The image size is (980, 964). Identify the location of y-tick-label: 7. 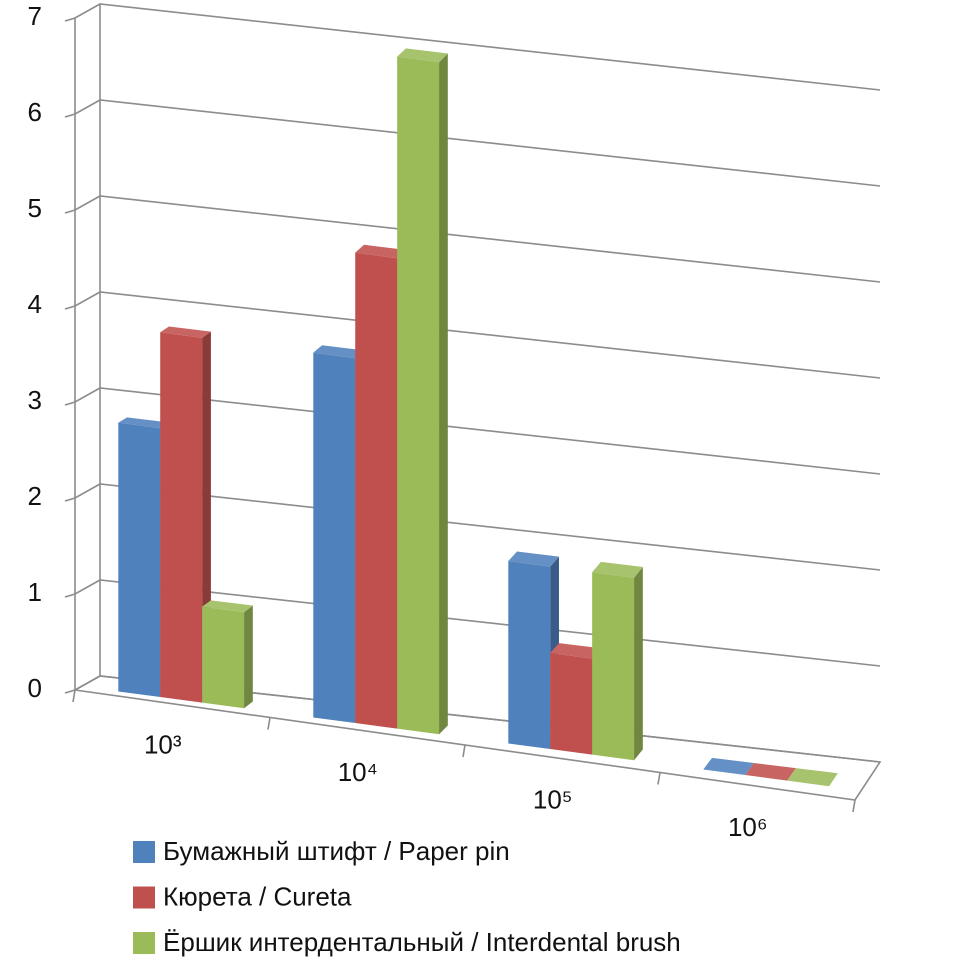
(35, 16).